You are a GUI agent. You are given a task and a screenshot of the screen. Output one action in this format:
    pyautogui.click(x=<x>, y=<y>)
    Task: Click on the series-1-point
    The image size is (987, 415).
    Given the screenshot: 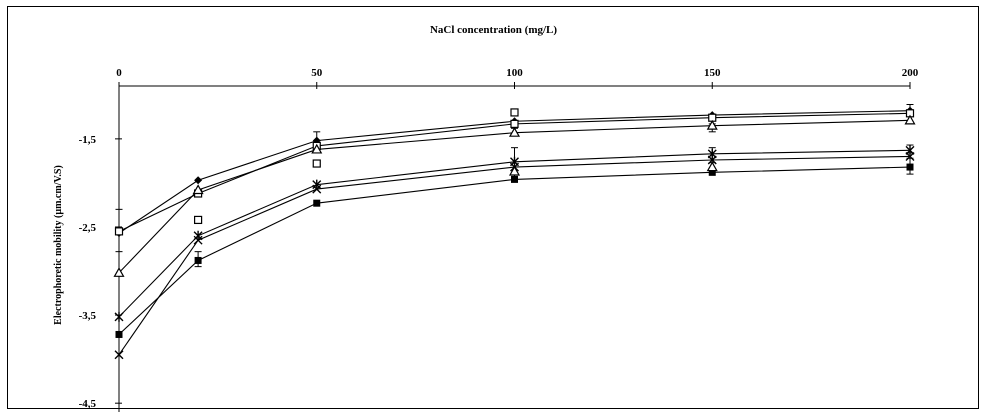 What is the action you would take?
    pyautogui.click(x=198, y=180)
    